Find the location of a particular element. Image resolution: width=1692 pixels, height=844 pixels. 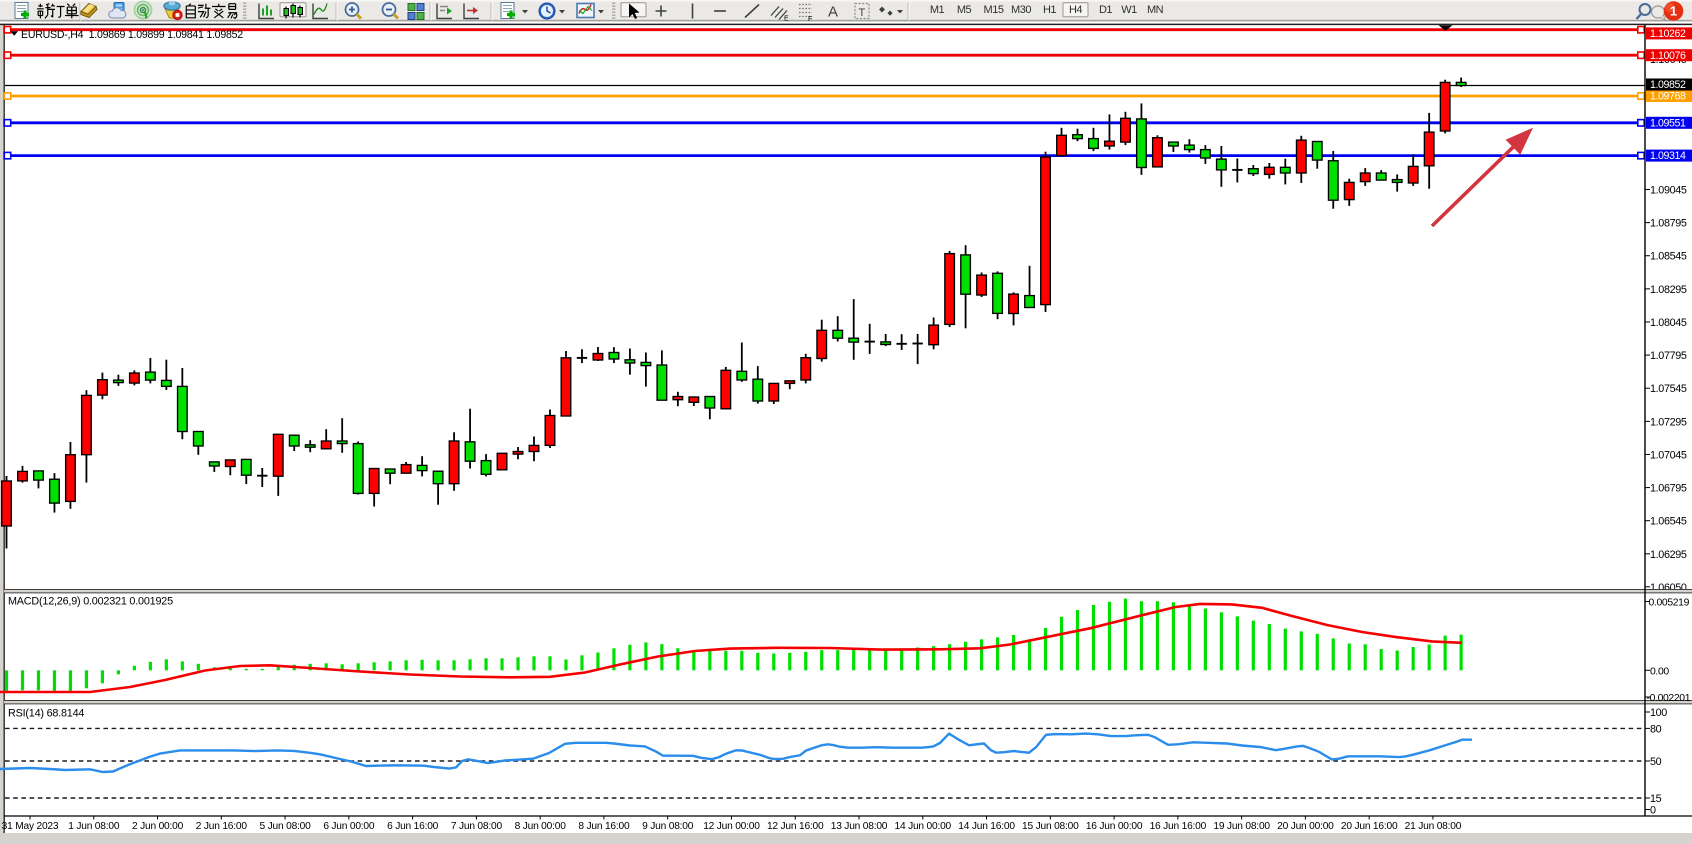

svg-text: H1 is located at coordinates (1049, 10).